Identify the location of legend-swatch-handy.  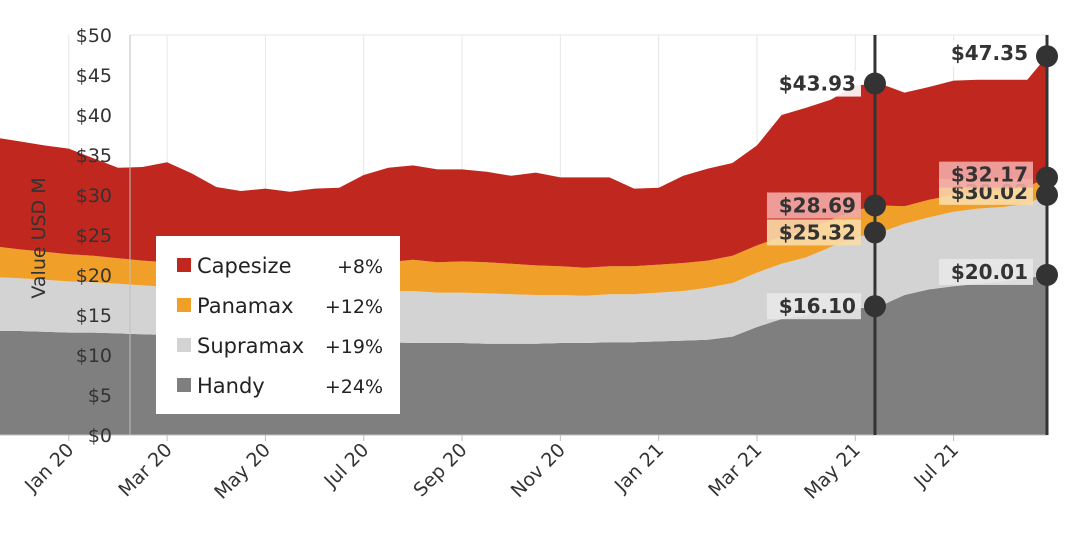
(184, 385).